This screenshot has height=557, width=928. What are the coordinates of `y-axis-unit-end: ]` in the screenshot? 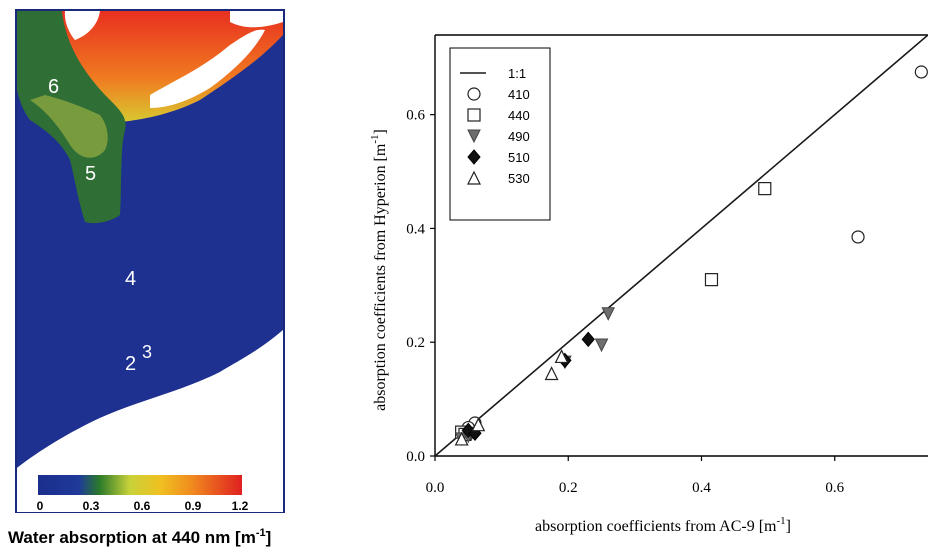 It's located at (380, 131).